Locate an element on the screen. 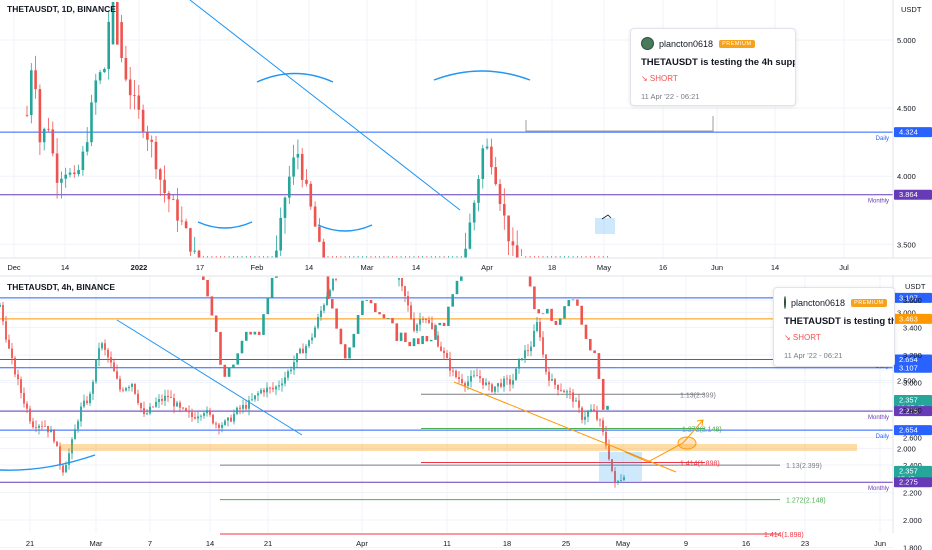 The width and height of the screenshot is (932, 550). daily-axis-unit: USDT is located at coordinates (911, 9).